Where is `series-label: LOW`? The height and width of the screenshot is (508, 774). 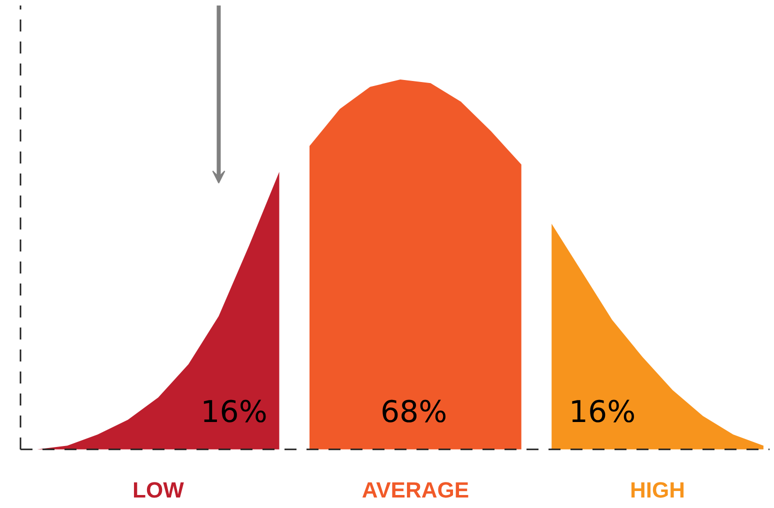 series-label: LOW is located at coordinates (158, 490).